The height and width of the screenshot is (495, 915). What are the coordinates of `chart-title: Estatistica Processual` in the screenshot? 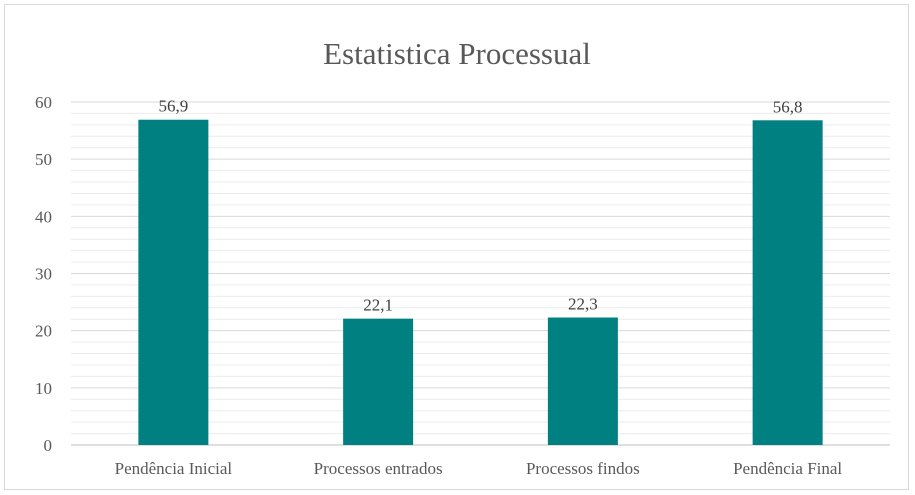 It's located at (457, 53).